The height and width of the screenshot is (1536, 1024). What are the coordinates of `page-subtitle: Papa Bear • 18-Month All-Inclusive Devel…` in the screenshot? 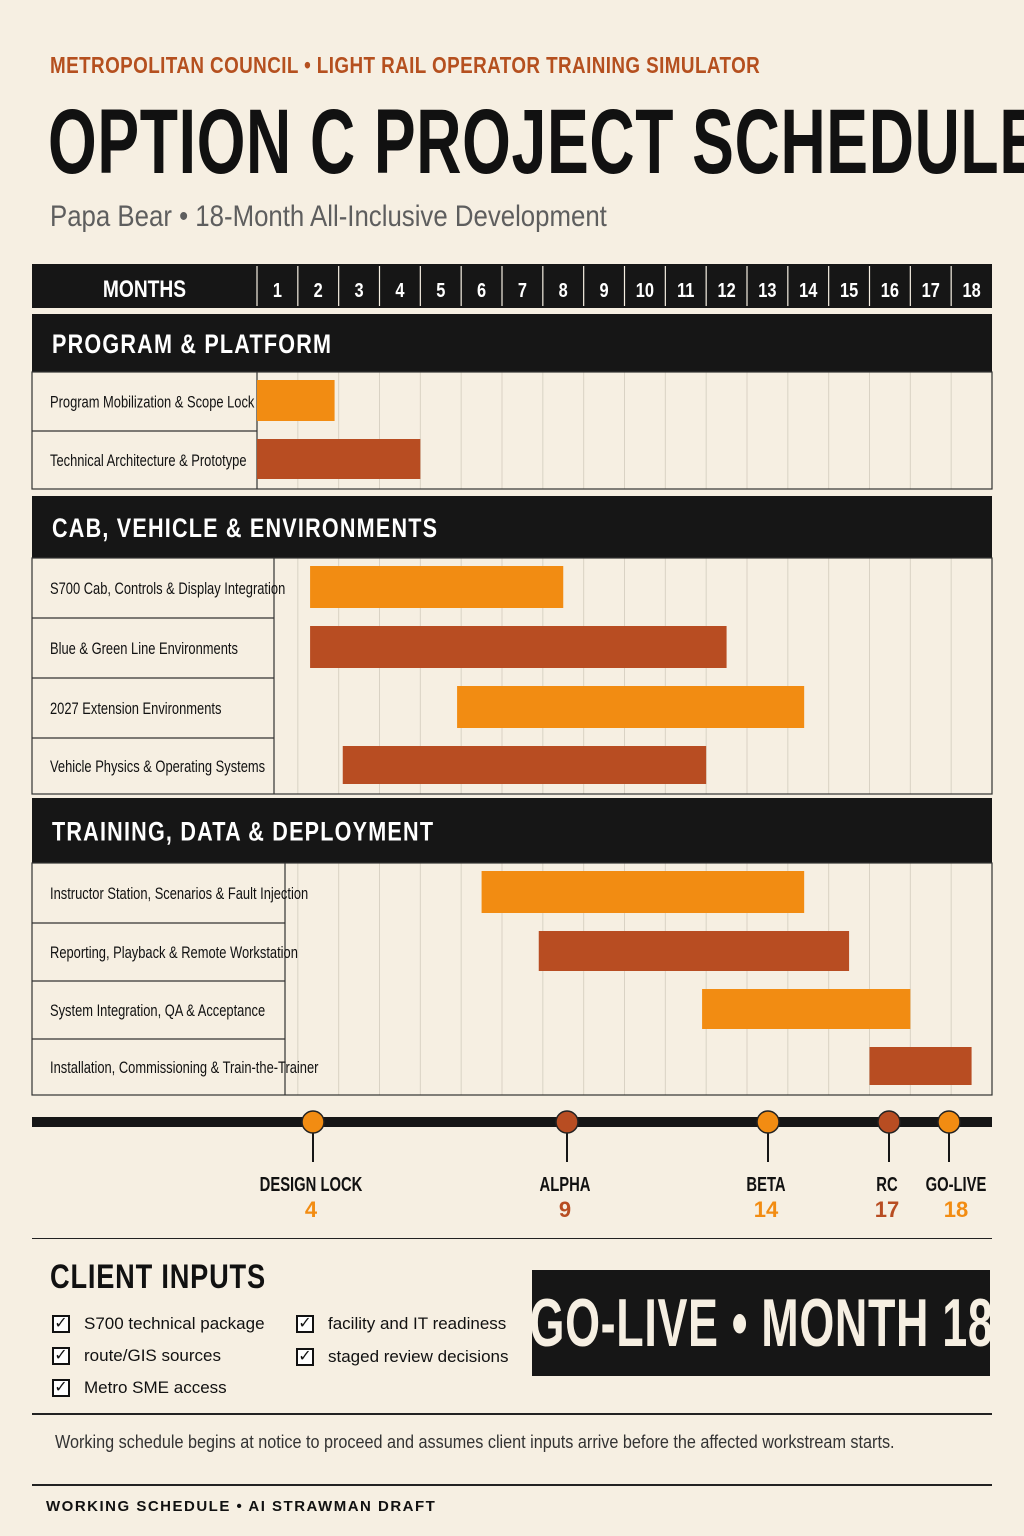 It's located at (328, 216).